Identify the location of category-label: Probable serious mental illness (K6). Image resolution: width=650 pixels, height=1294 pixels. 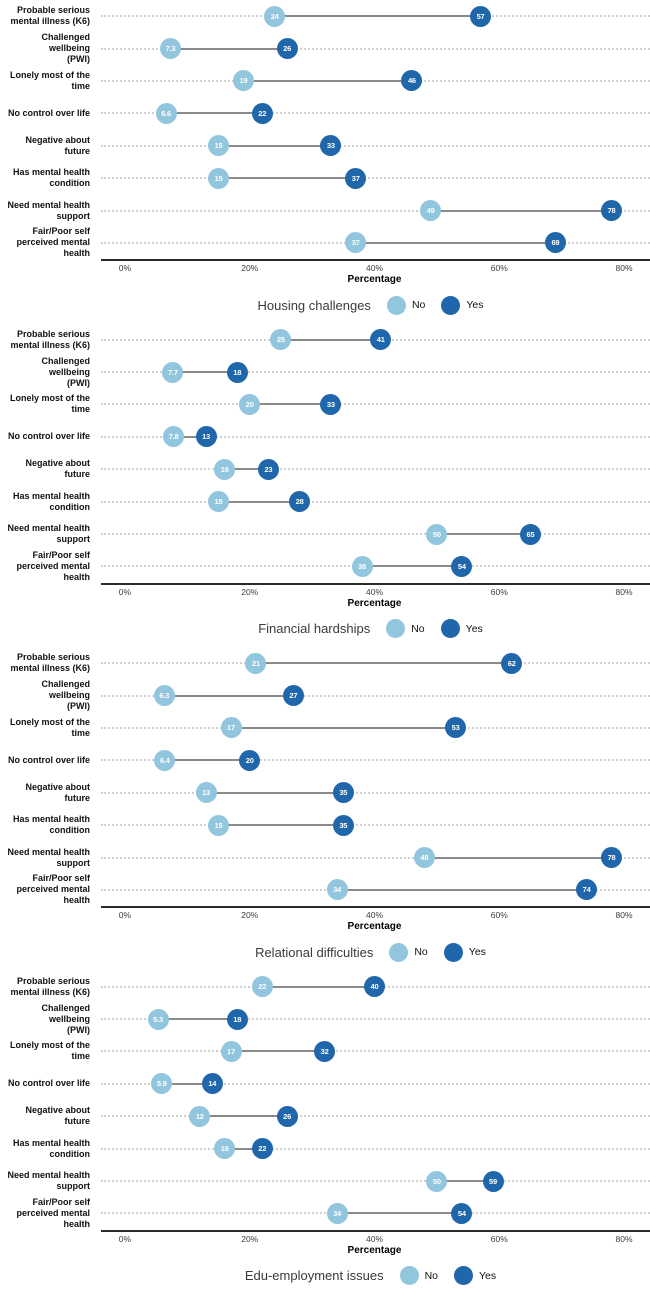
(50, 663).